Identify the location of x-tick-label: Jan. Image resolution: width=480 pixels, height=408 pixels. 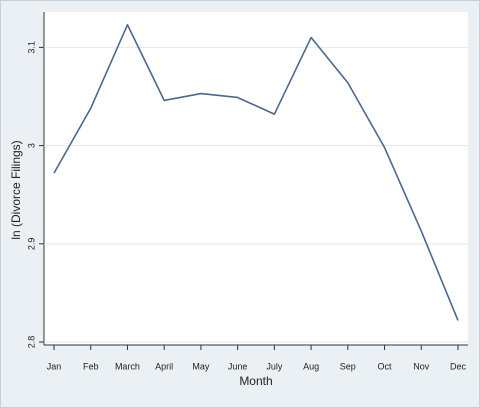
(54, 366).